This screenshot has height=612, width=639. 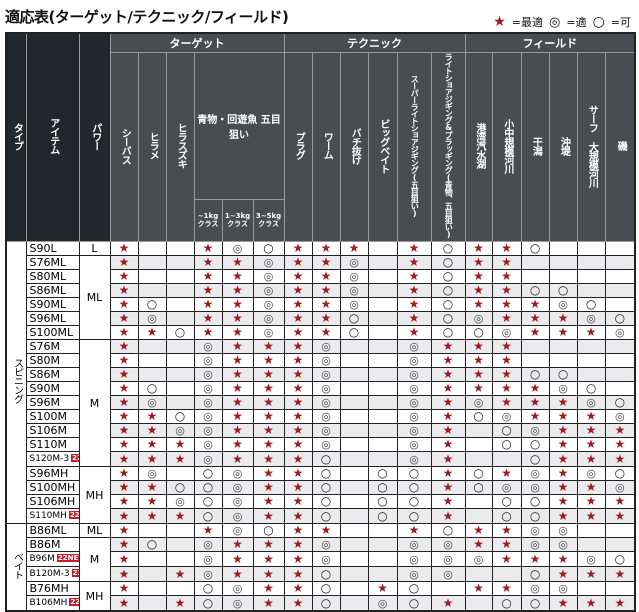 I want to click on header-col-6: プラグ, so click(x=298, y=147).